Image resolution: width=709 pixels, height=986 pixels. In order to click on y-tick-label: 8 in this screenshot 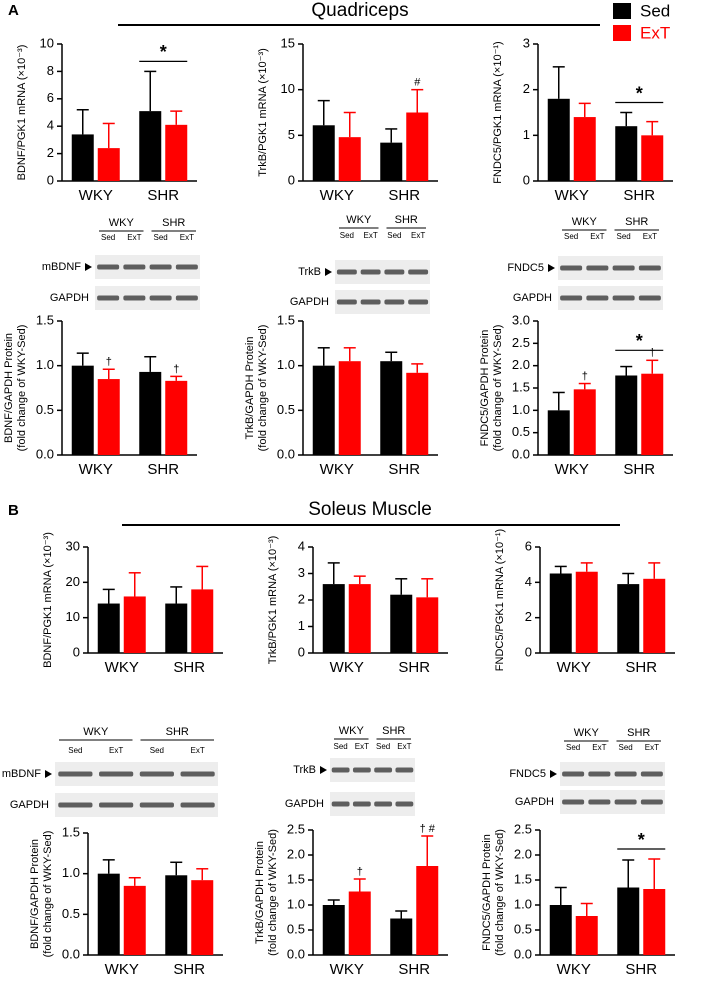, I will do `click(50, 70)`.